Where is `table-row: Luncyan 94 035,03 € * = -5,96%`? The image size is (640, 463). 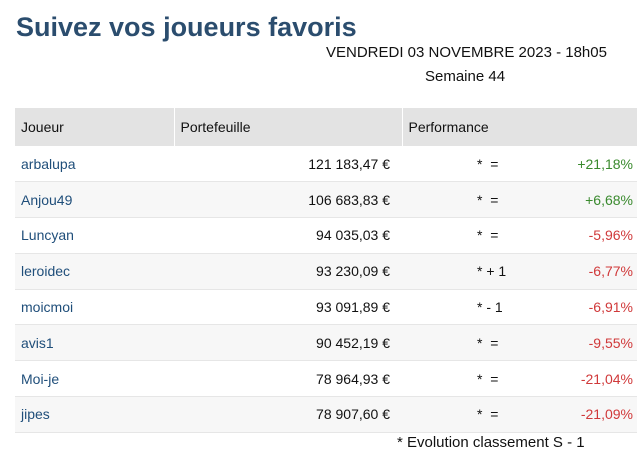 table-row: Luncyan 94 035,03 € * = -5,96% is located at coordinates (326, 235).